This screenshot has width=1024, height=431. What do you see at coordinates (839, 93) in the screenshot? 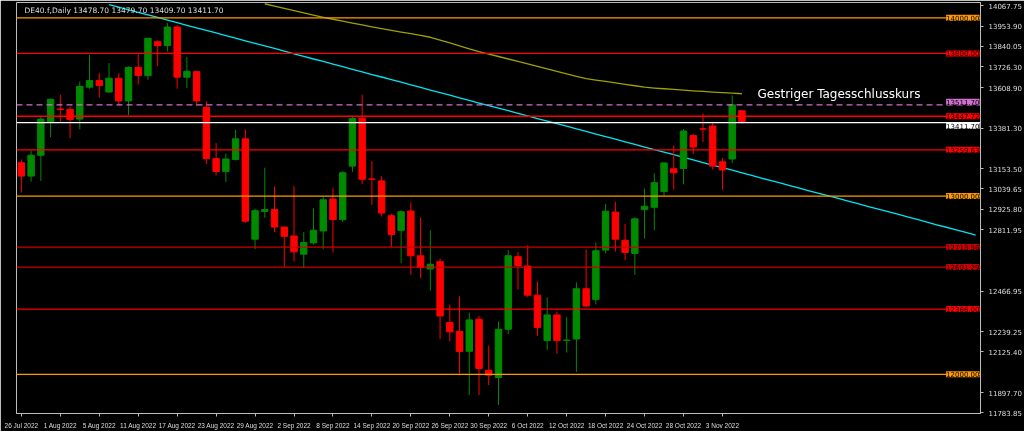
I see `annotation: Gestriger Tagesschlusskurs` at bounding box center [839, 93].